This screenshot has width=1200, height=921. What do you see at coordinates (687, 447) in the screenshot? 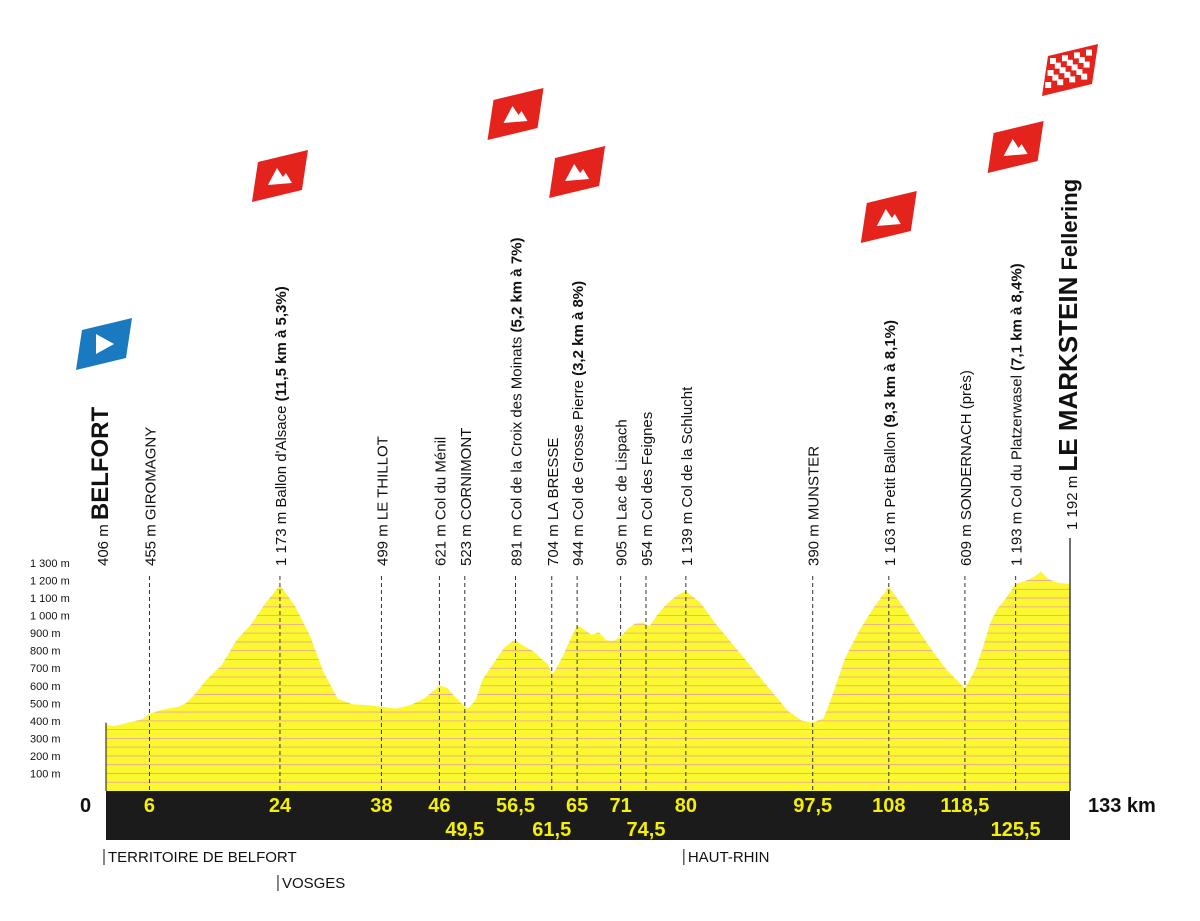
I see `waypoint-name: Col de la Schlucht` at bounding box center [687, 447].